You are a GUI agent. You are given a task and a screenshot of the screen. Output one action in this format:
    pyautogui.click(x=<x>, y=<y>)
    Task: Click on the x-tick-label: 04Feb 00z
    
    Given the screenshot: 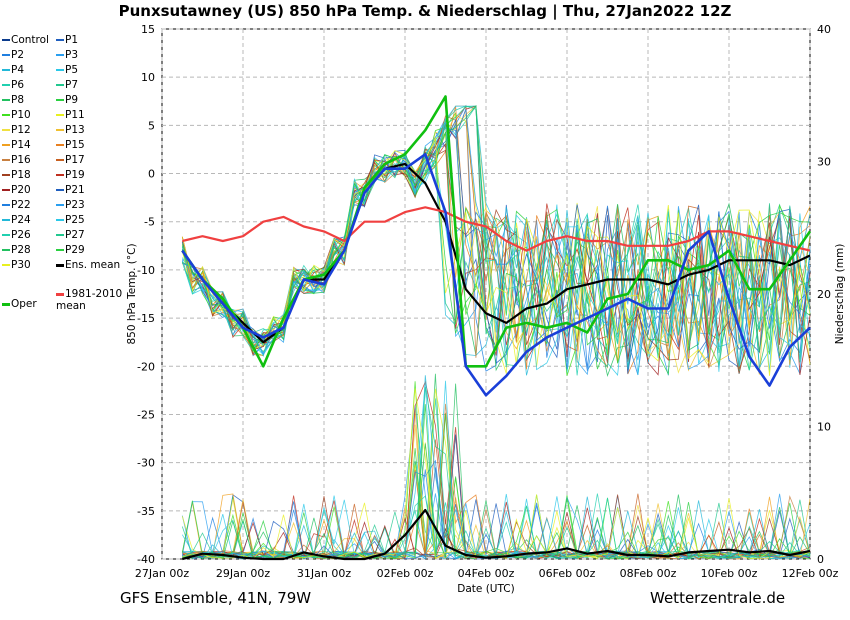 What is the action you would take?
    pyautogui.click(x=486, y=573)
    